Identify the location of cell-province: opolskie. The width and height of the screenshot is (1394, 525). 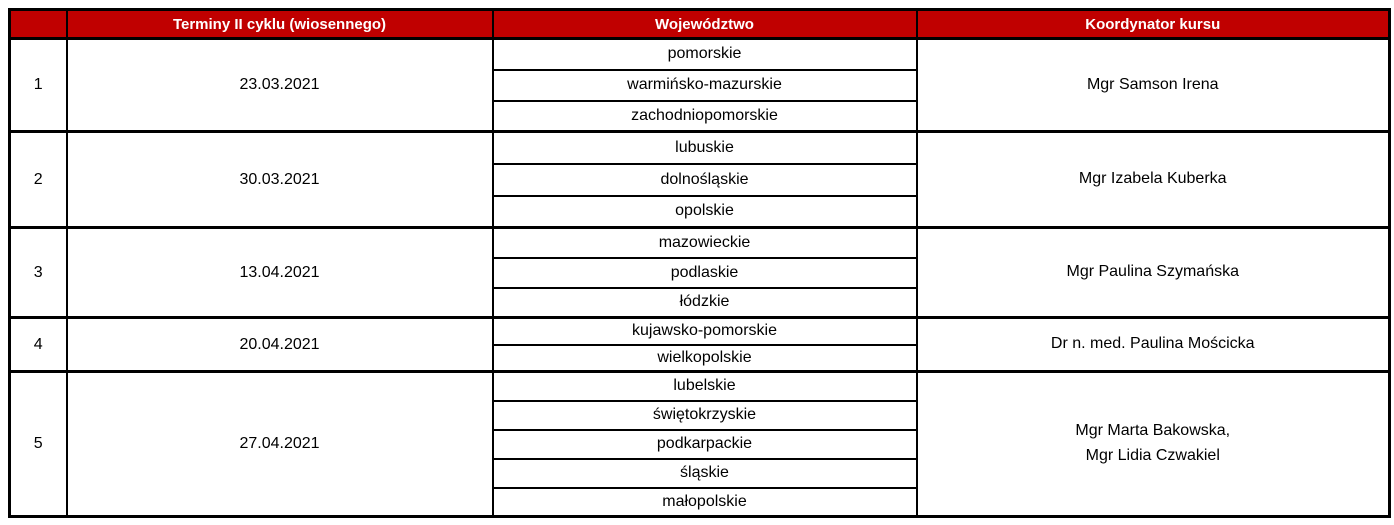
(704, 211).